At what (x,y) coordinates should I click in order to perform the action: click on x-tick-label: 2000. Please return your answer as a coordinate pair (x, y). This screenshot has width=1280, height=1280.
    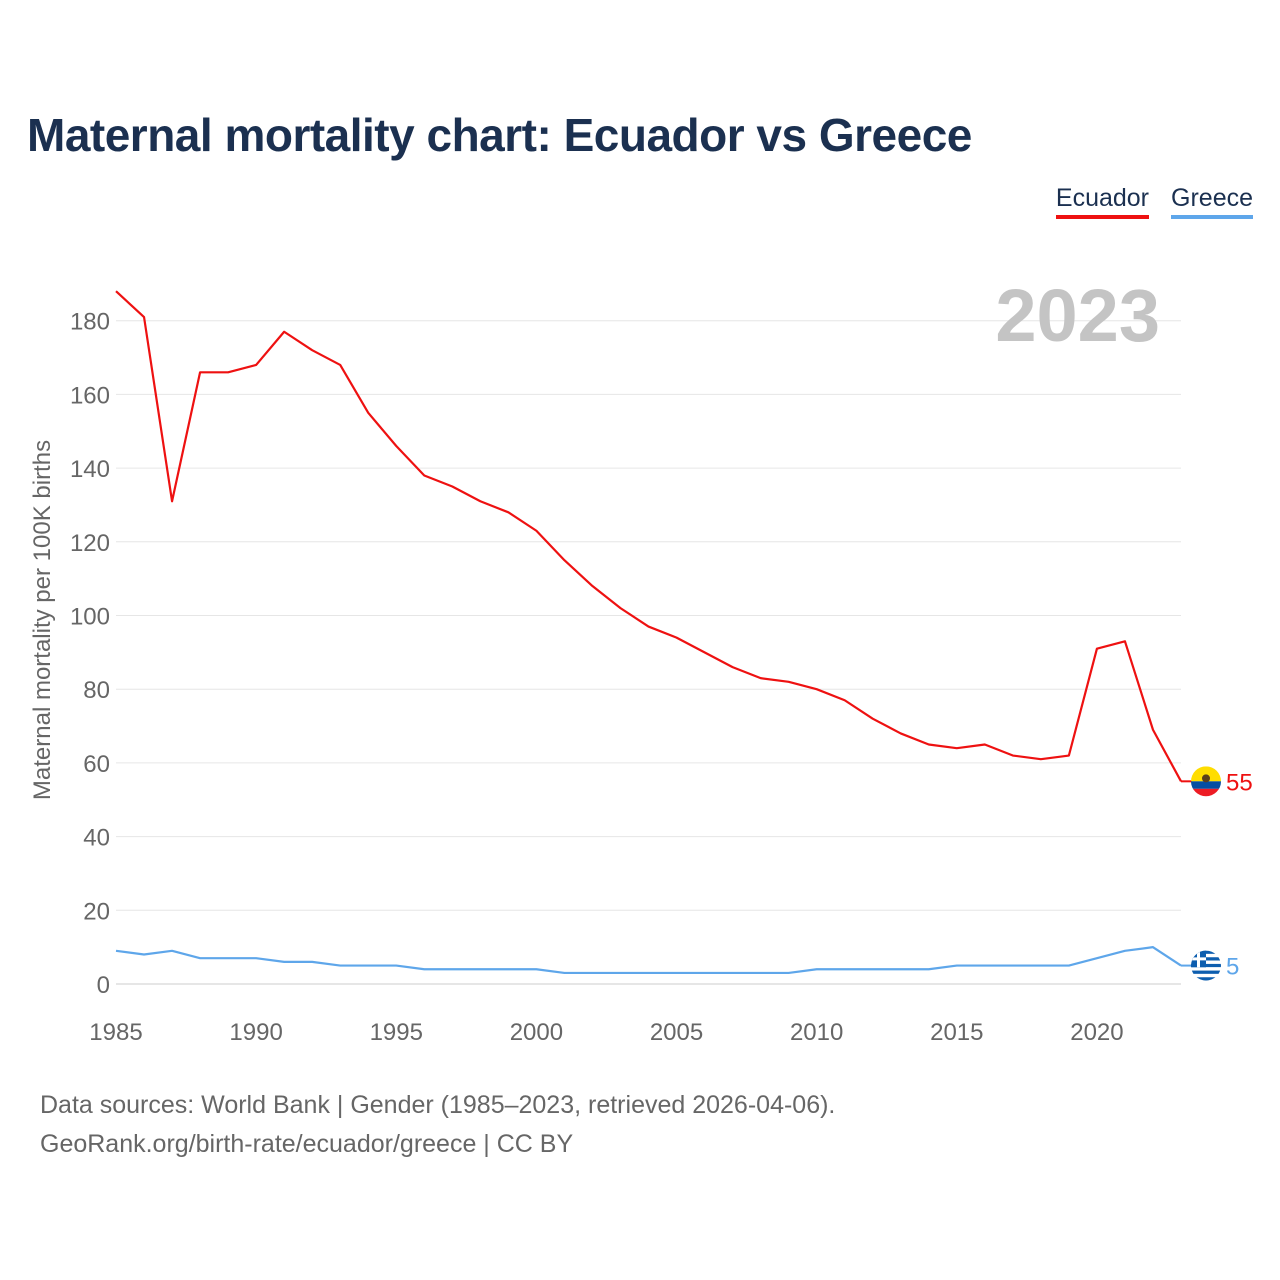
    Looking at the image, I should click on (536, 1032).